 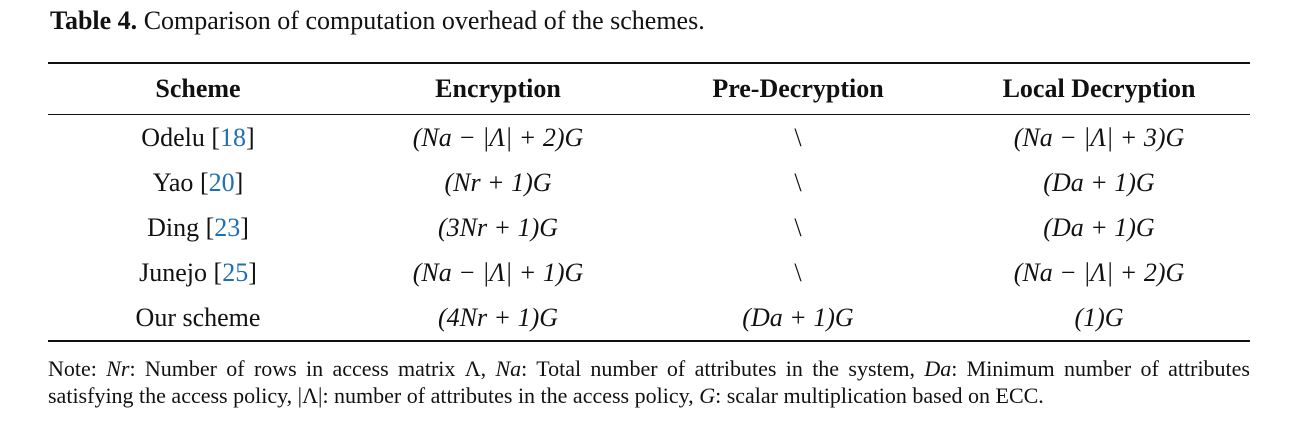 I want to click on header-encryption: Encryption, so click(x=498, y=88).